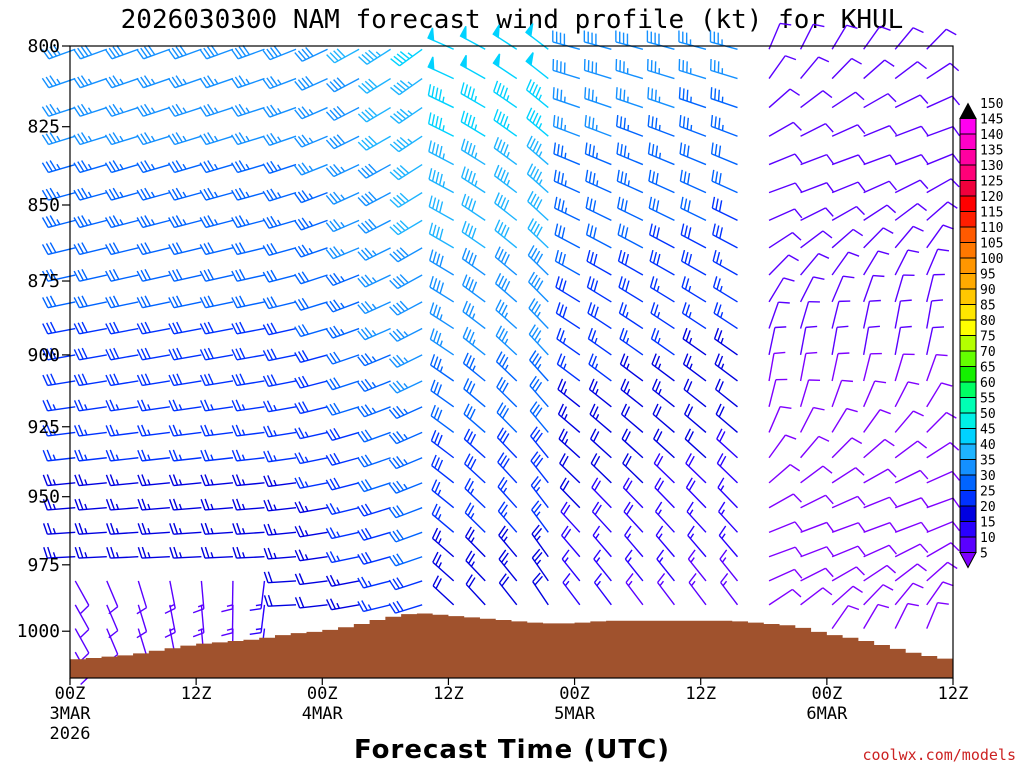  Describe the element at coordinates (988, 476) in the screenshot. I see `colorbar-label: 30` at that location.